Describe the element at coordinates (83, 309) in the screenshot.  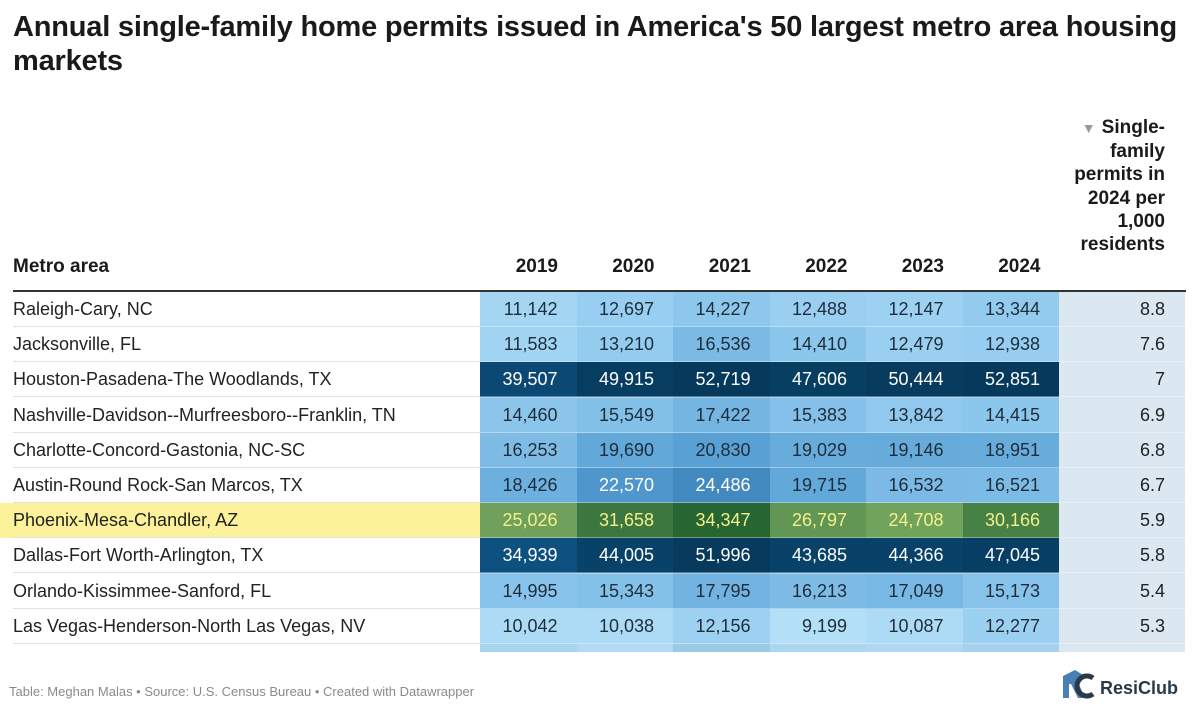
I see `metro-name: Raleigh-Cary, NC` at that location.